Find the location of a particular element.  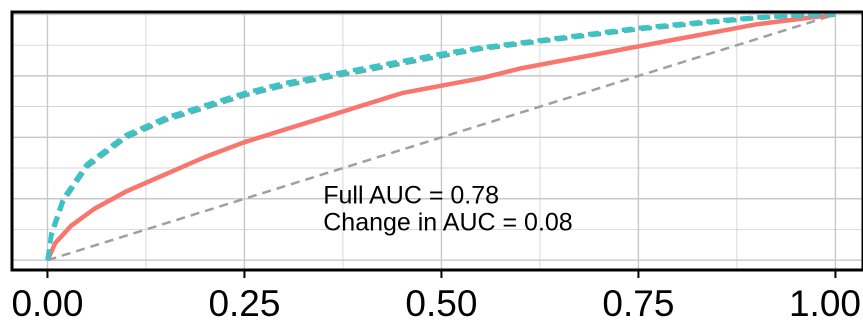

x-tick-label: 0.50 is located at coordinates (441, 303).